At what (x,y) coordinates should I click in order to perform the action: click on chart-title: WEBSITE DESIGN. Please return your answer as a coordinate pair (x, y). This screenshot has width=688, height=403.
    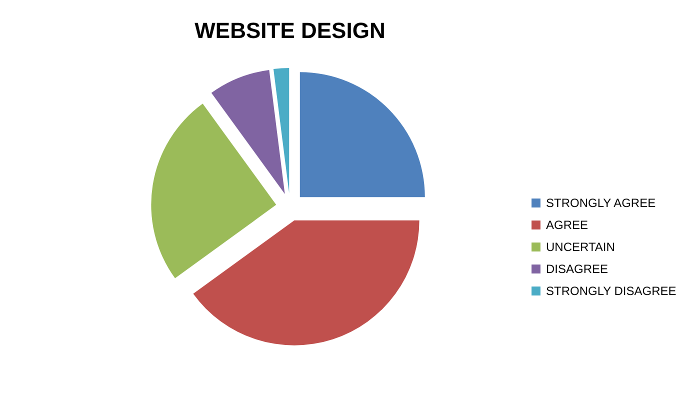
    Looking at the image, I should click on (290, 30).